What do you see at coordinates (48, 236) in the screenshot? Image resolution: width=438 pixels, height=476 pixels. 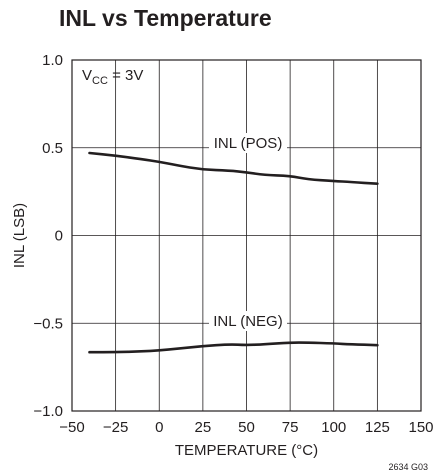 I see `y-tick-labels: 1.0 0.5 0 −0.5 −1.0` at bounding box center [48, 236].